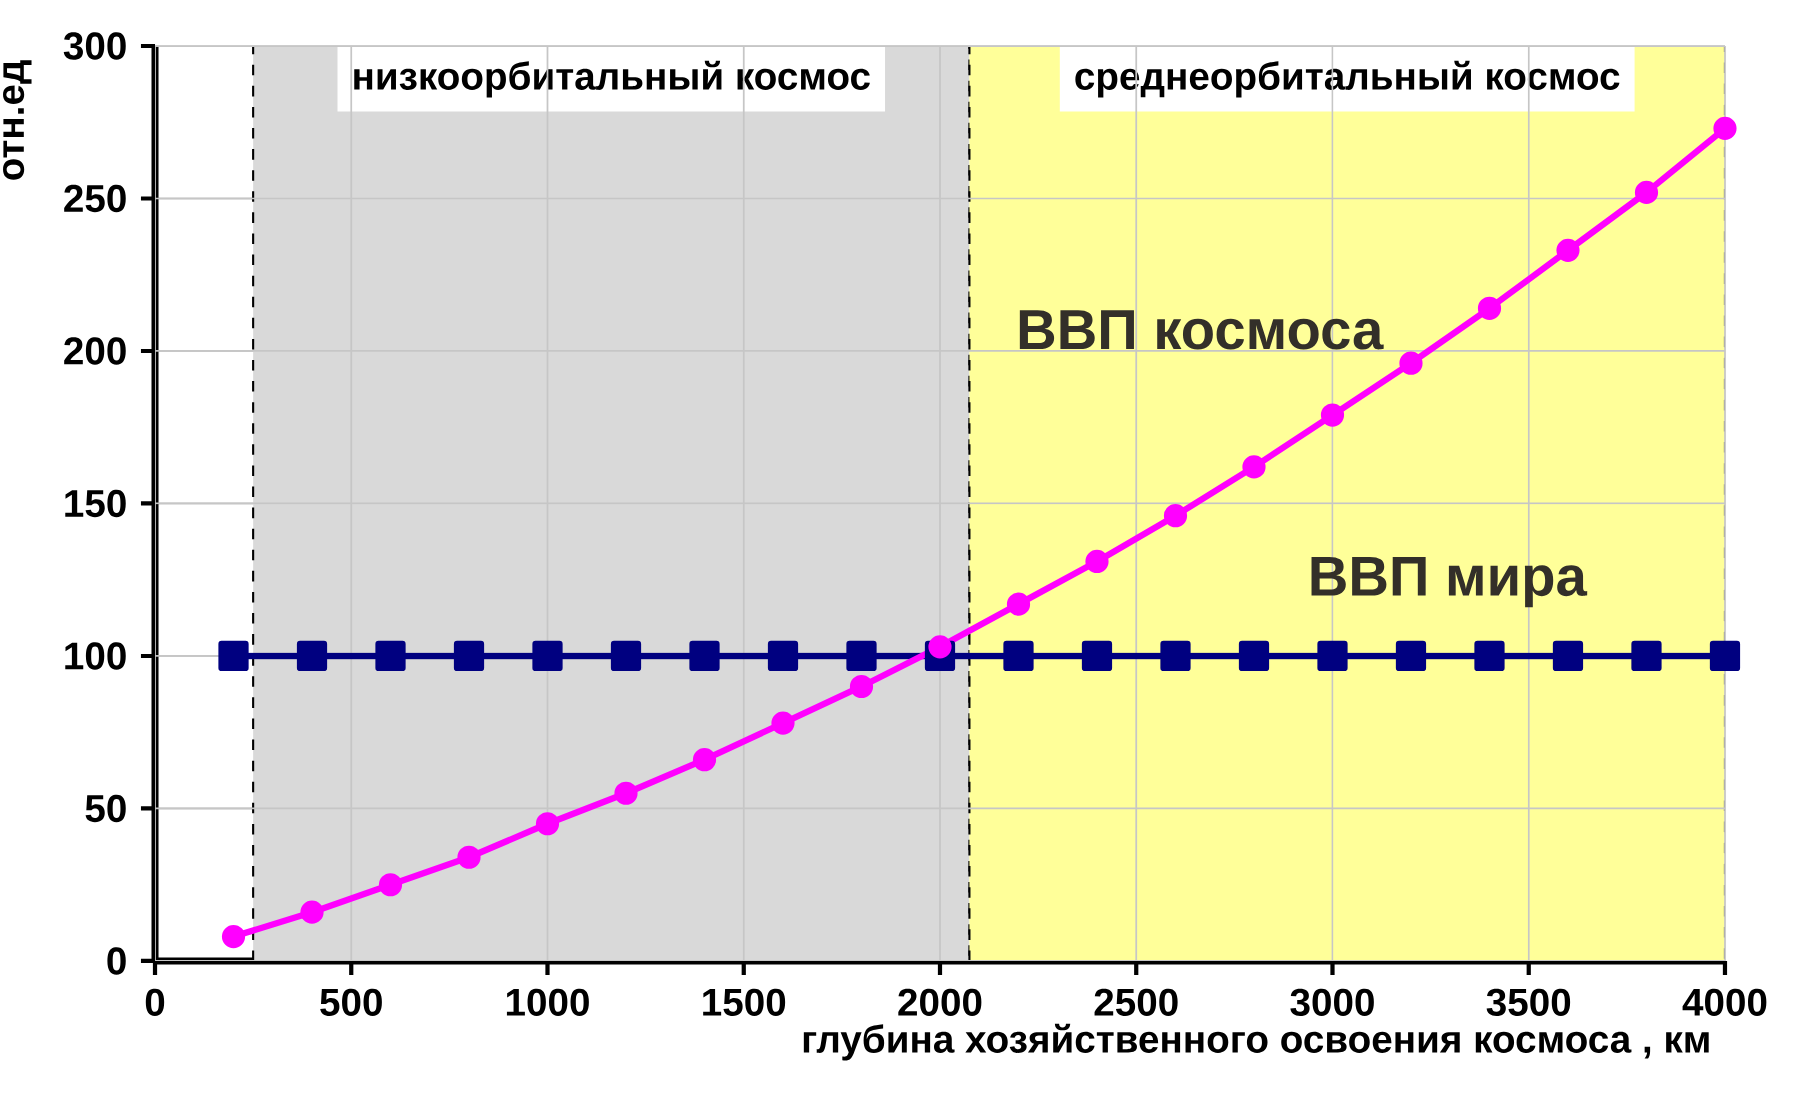 The width and height of the screenshot is (1794, 1106). I want to click on x-axis-title: глубина хозяйственного освоения космоса , км, so click(1256, 1042).